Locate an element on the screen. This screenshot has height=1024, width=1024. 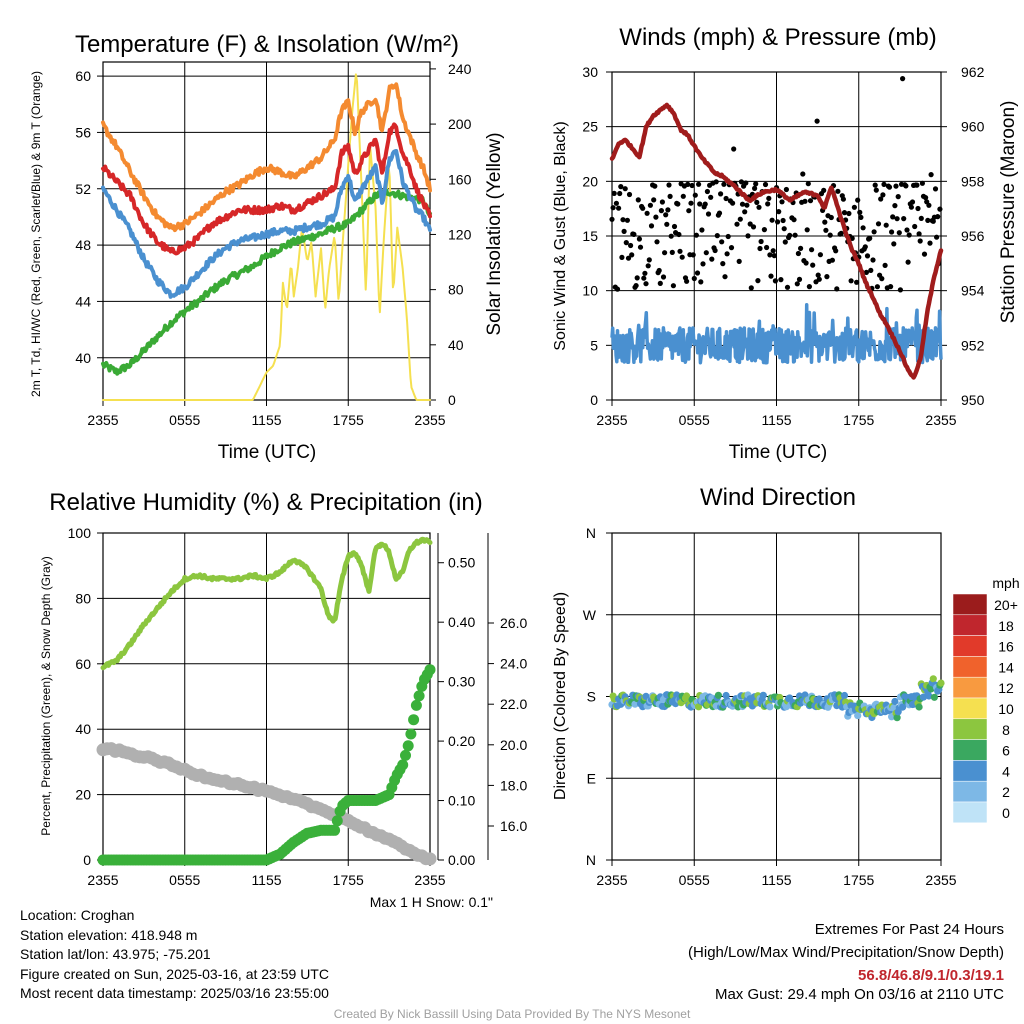
insolation-ytick-label: 80 is located at coordinates (456, 290).